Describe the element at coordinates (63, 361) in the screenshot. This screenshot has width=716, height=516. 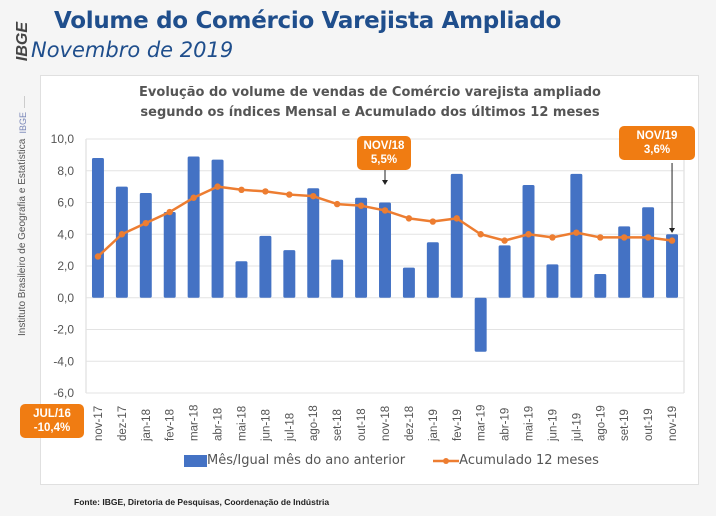
I see `y-tick-label: -4,0` at that location.